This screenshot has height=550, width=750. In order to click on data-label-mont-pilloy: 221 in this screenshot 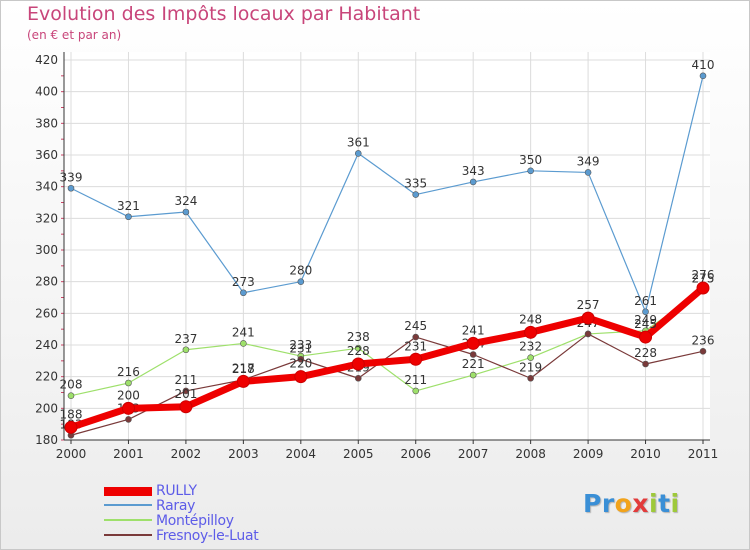, I will do `click(473, 364)`.